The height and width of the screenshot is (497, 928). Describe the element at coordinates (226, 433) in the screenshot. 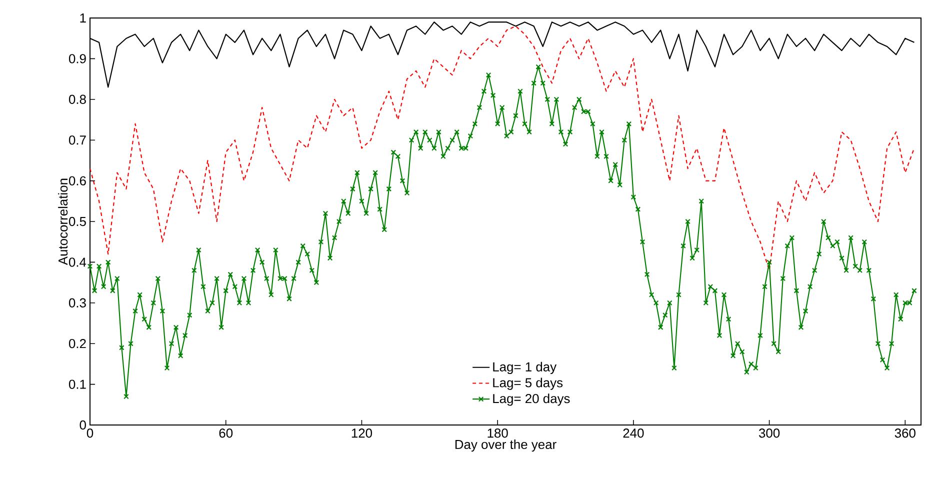

I see `x-tick-label: 60` at that location.